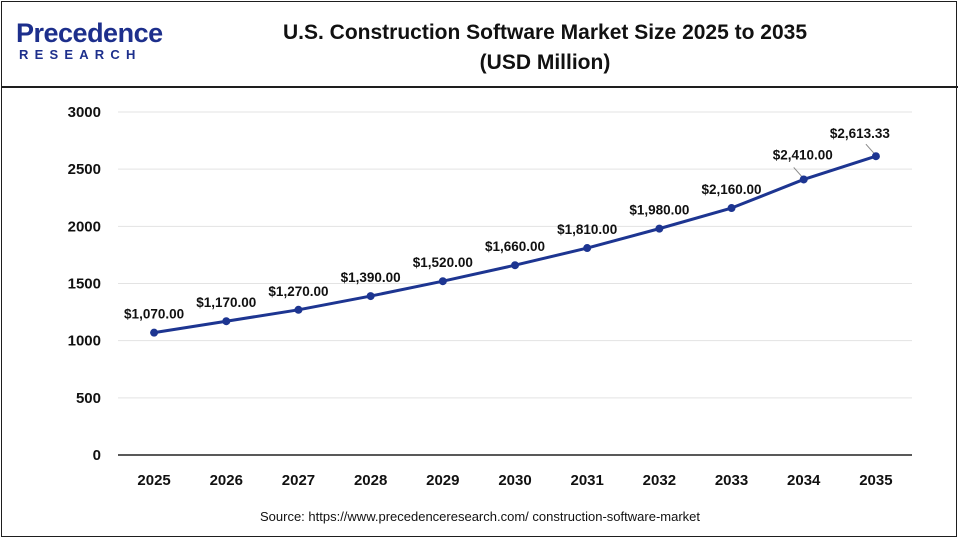  What do you see at coordinates (586, 480) in the screenshot?
I see `x-tick-label: 2031` at bounding box center [586, 480].